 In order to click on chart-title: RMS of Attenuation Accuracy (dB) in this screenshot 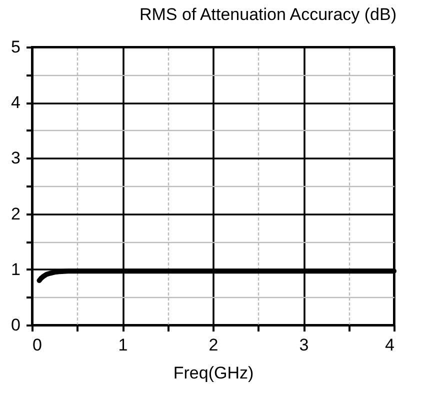, I will do `click(267, 14)`.